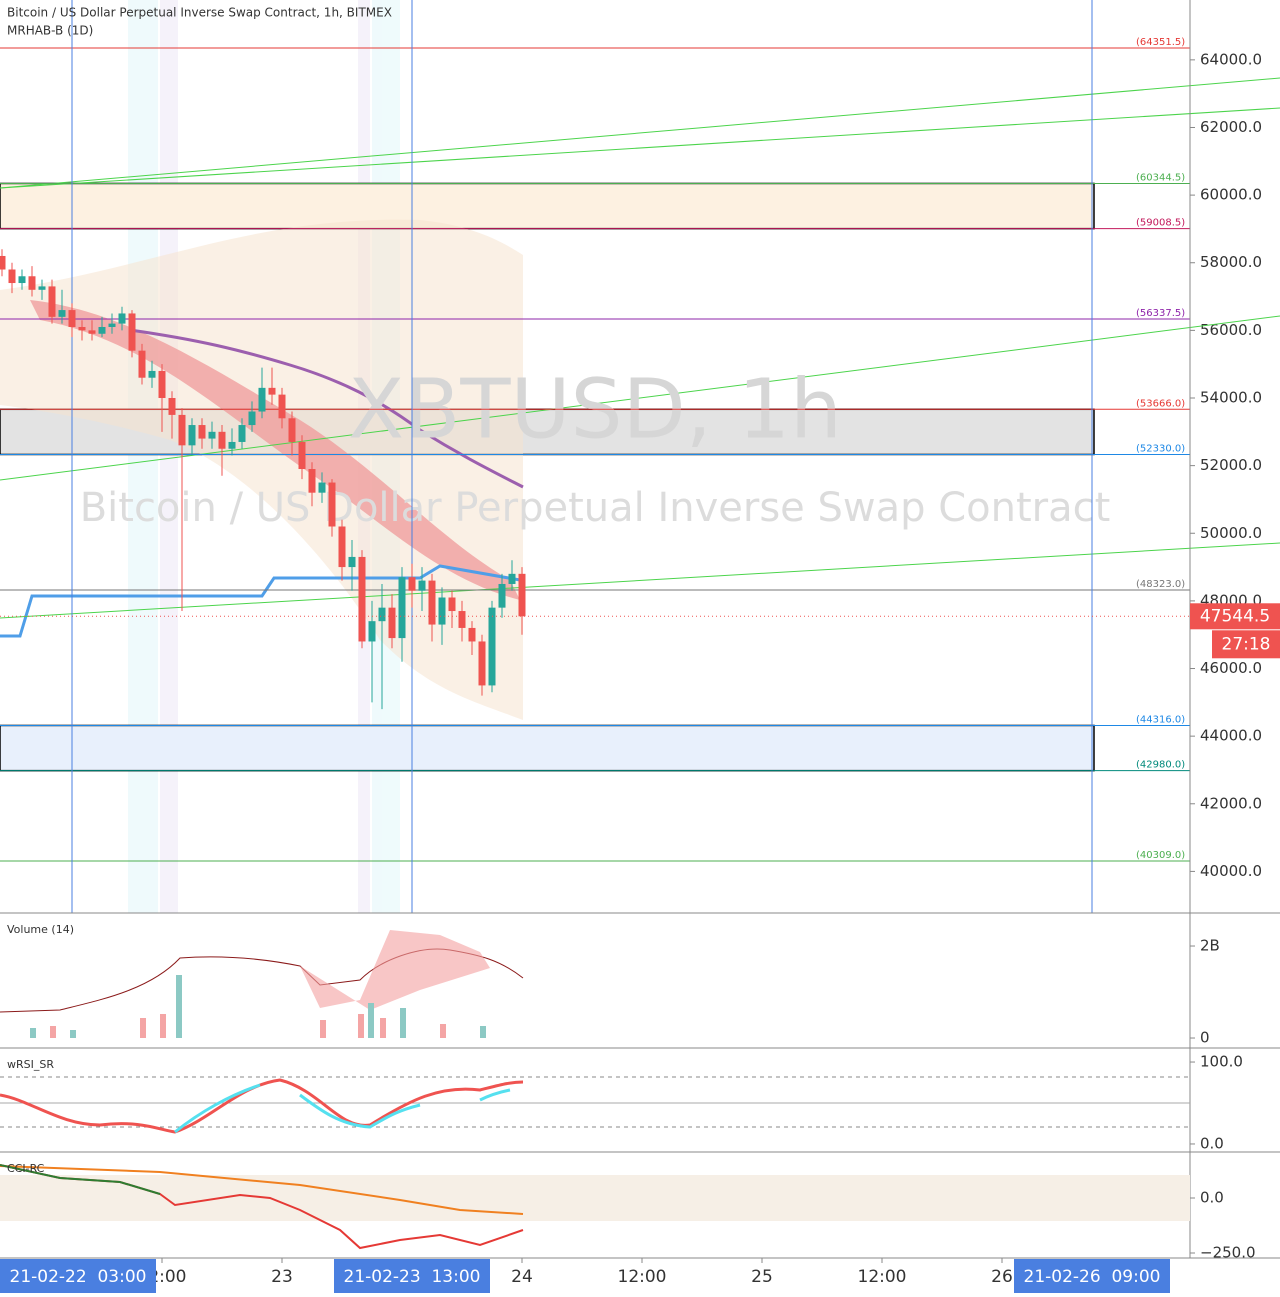 The height and width of the screenshot is (1297, 1280). I want to click on y-tick-label: 58000.0, so click(1231, 262).